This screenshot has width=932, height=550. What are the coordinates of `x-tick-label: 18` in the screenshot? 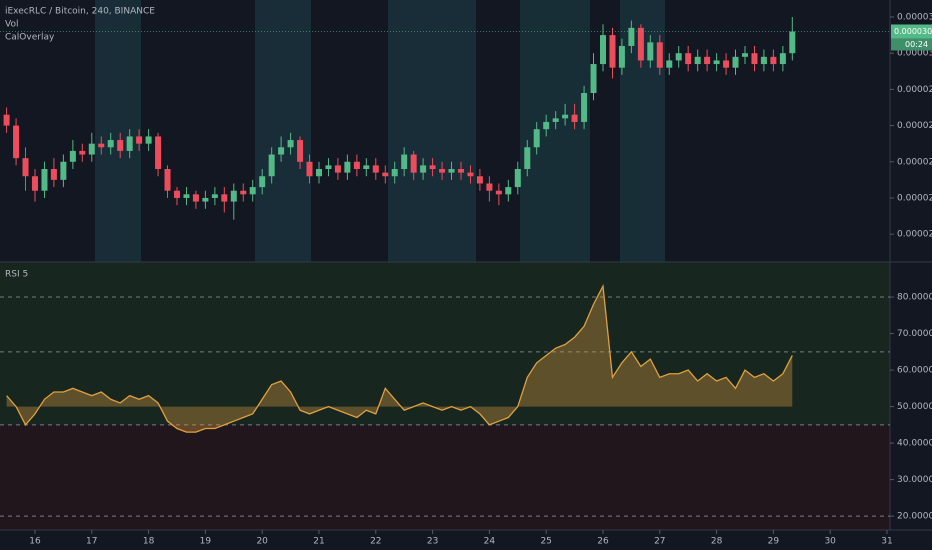 It's located at (149, 542).